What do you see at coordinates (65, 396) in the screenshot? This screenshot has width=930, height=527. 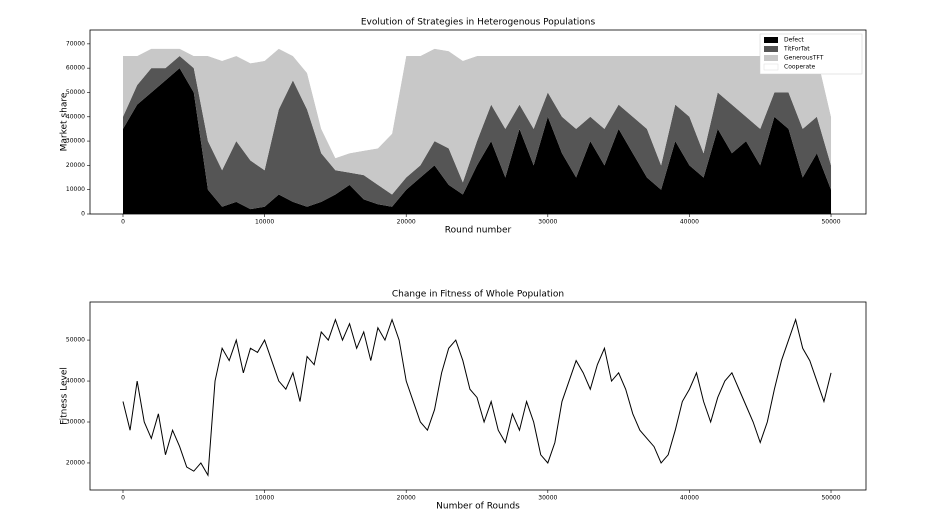 I see `y-axis-label: Fitness Level` at bounding box center [65, 396].